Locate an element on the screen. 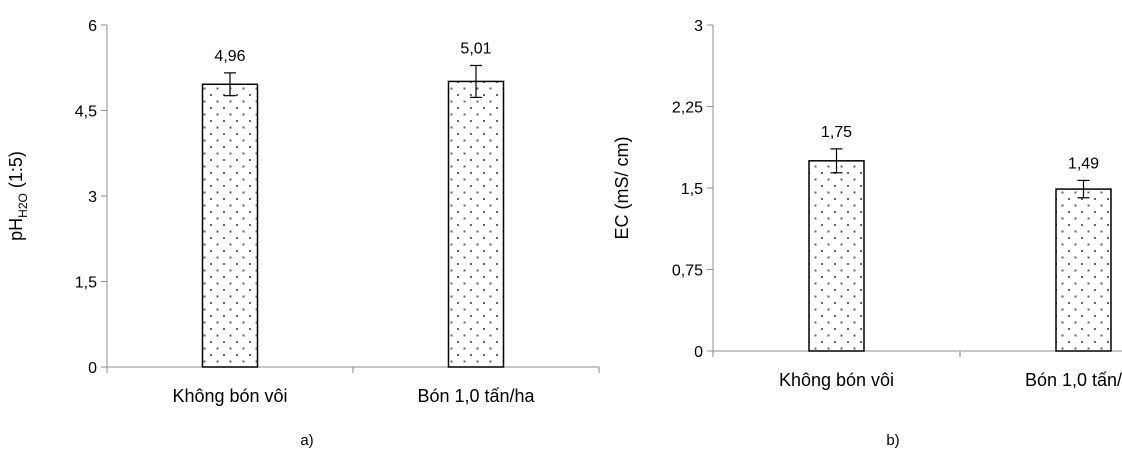  panel-label: b) is located at coordinates (892, 440).